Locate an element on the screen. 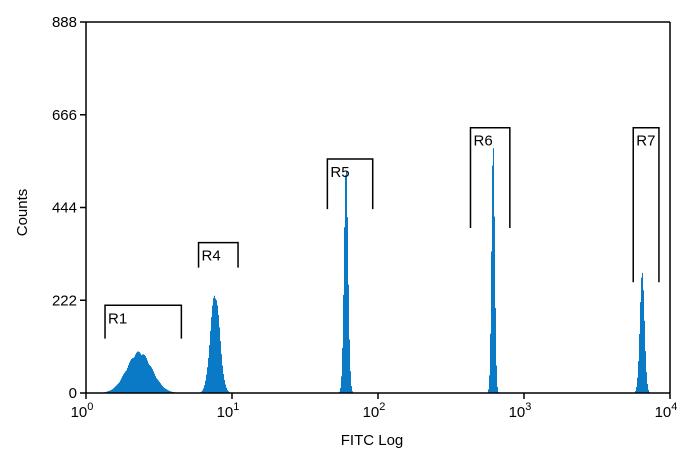 This screenshot has height=451, width=691. y-tick-label: 0 is located at coordinates (73, 393).